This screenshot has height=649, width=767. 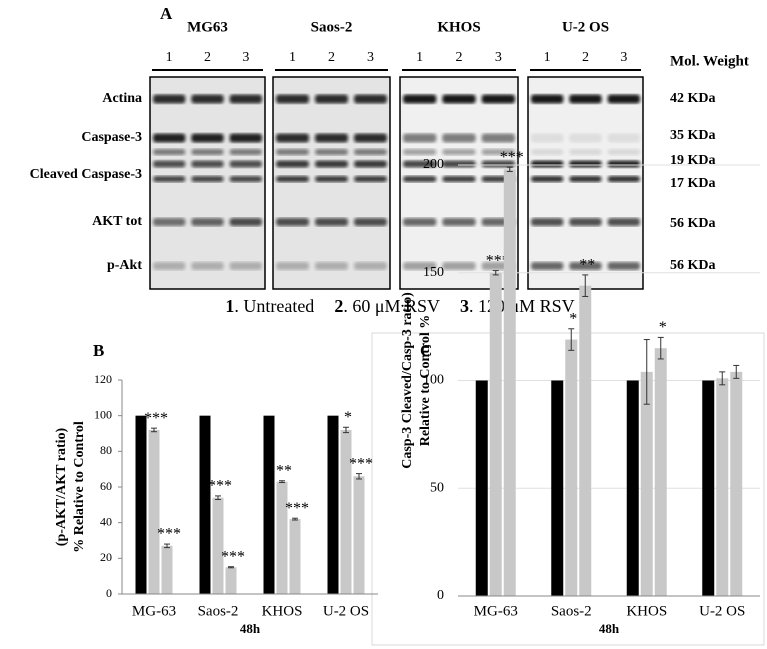 What do you see at coordinates (693, 160) in the screenshot?
I see `mol-weight: 19 KDa` at bounding box center [693, 160].